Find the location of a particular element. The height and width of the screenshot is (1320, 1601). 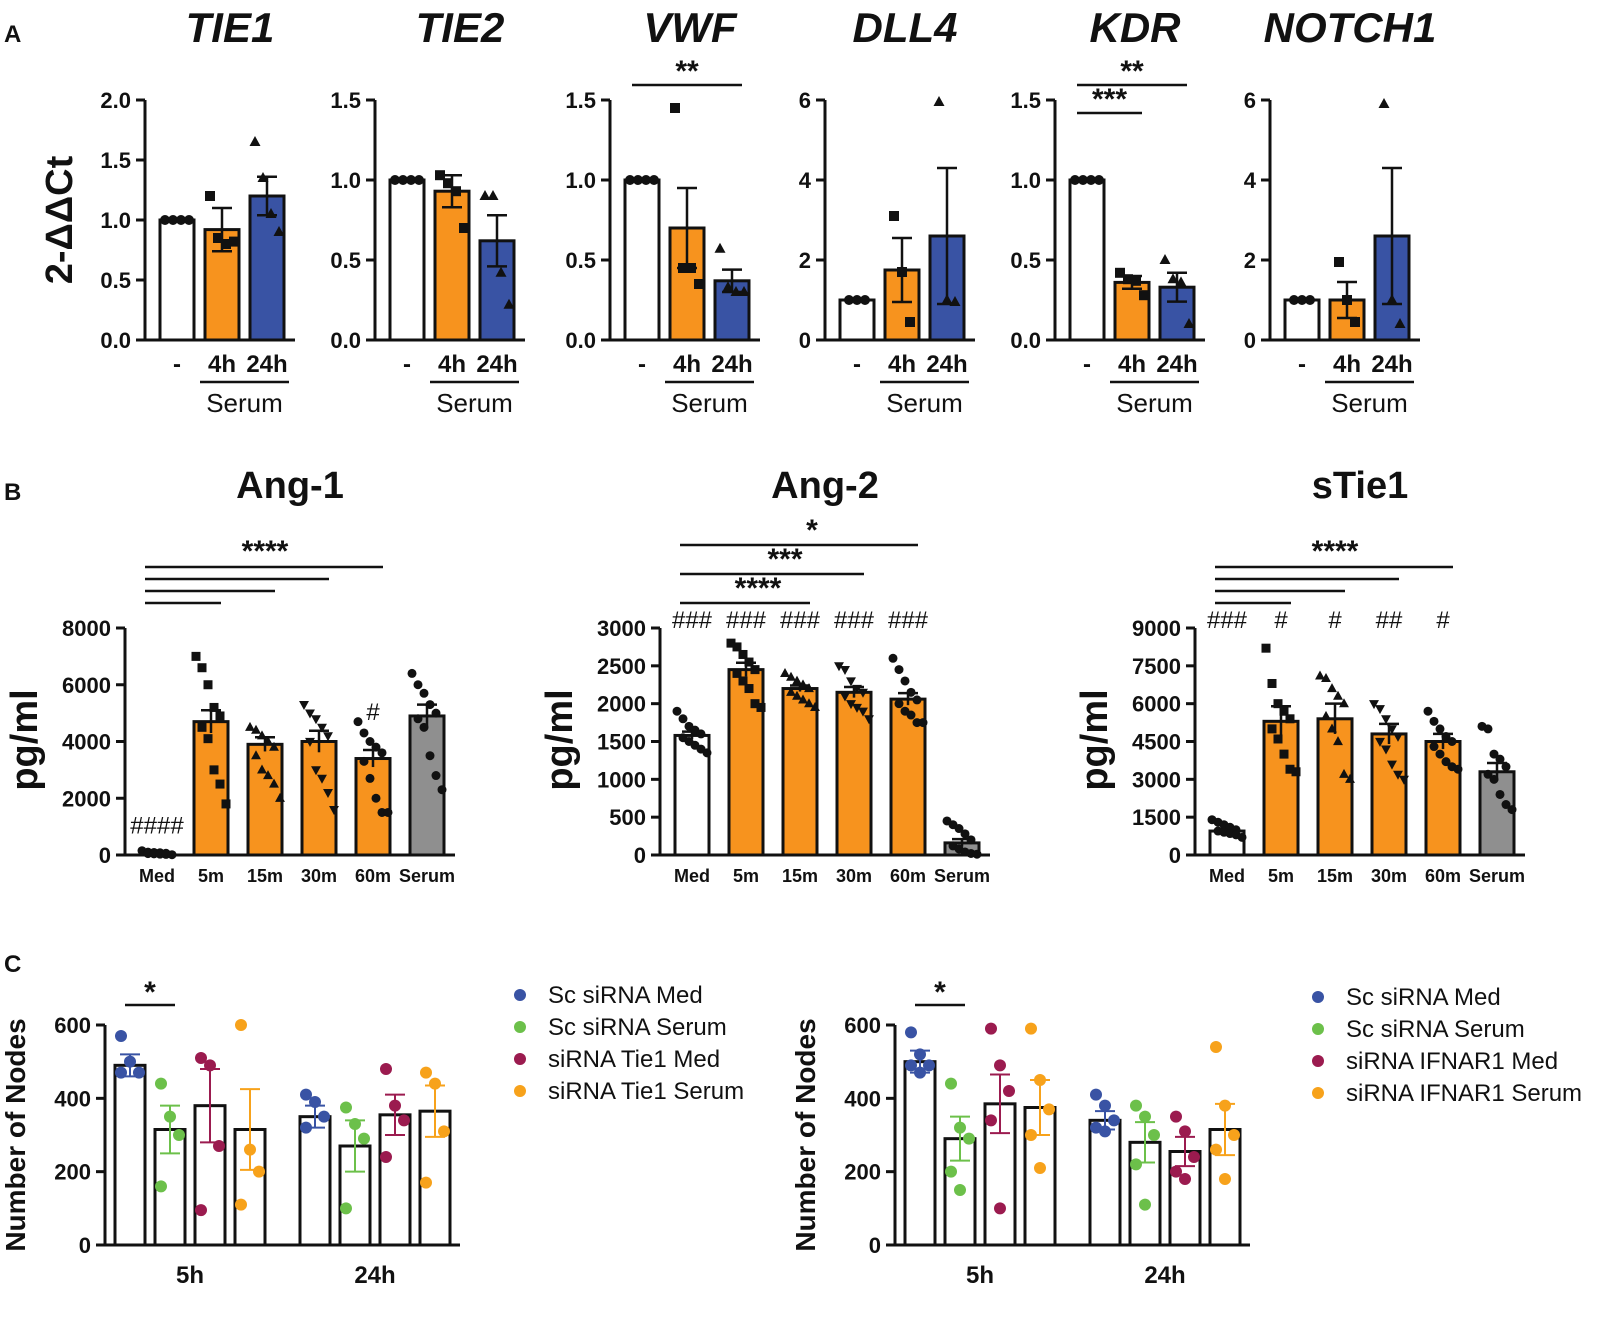

y-axis-label: Number of Nodes is located at coordinates (805, 1134).